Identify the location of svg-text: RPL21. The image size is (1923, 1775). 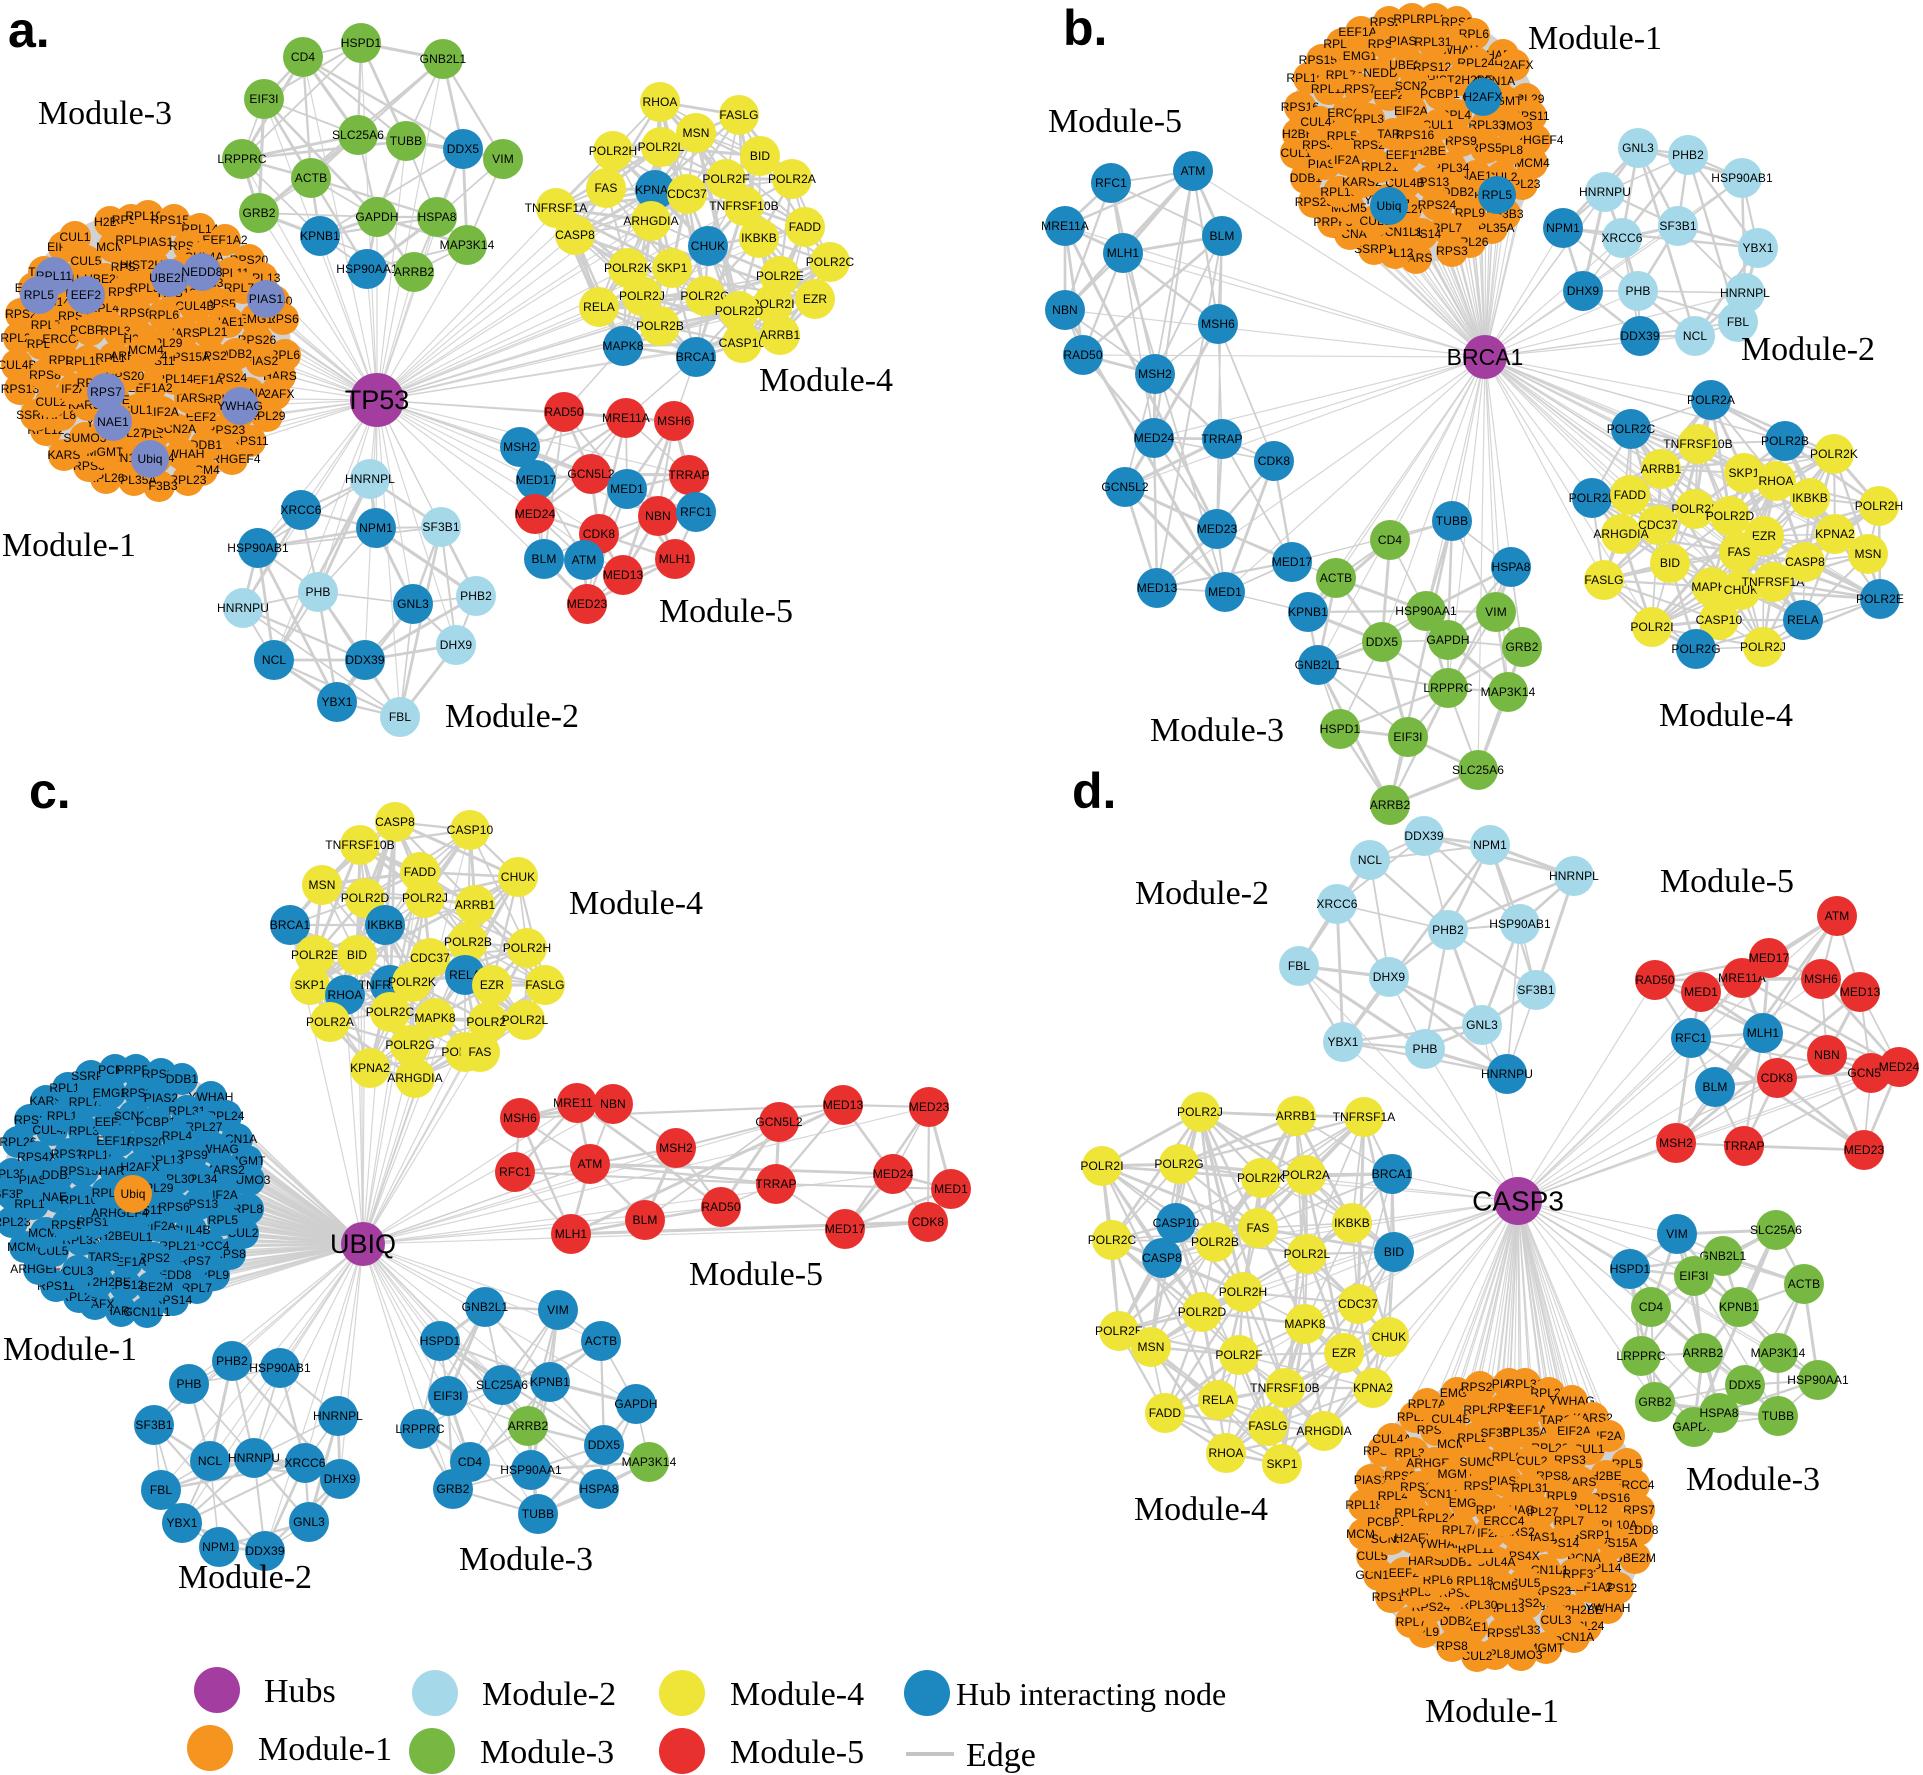
(1379, 167).